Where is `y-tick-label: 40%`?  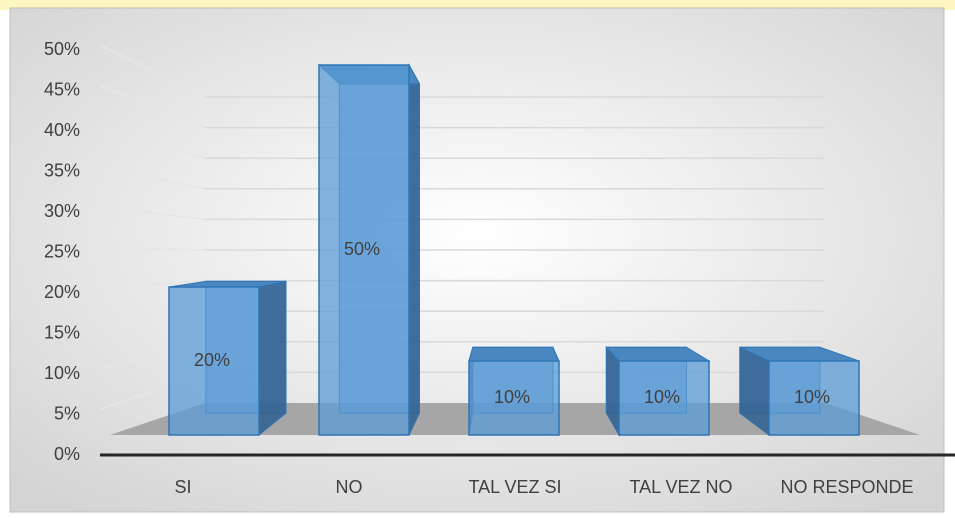 y-tick-label: 40% is located at coordinates (62, 130).